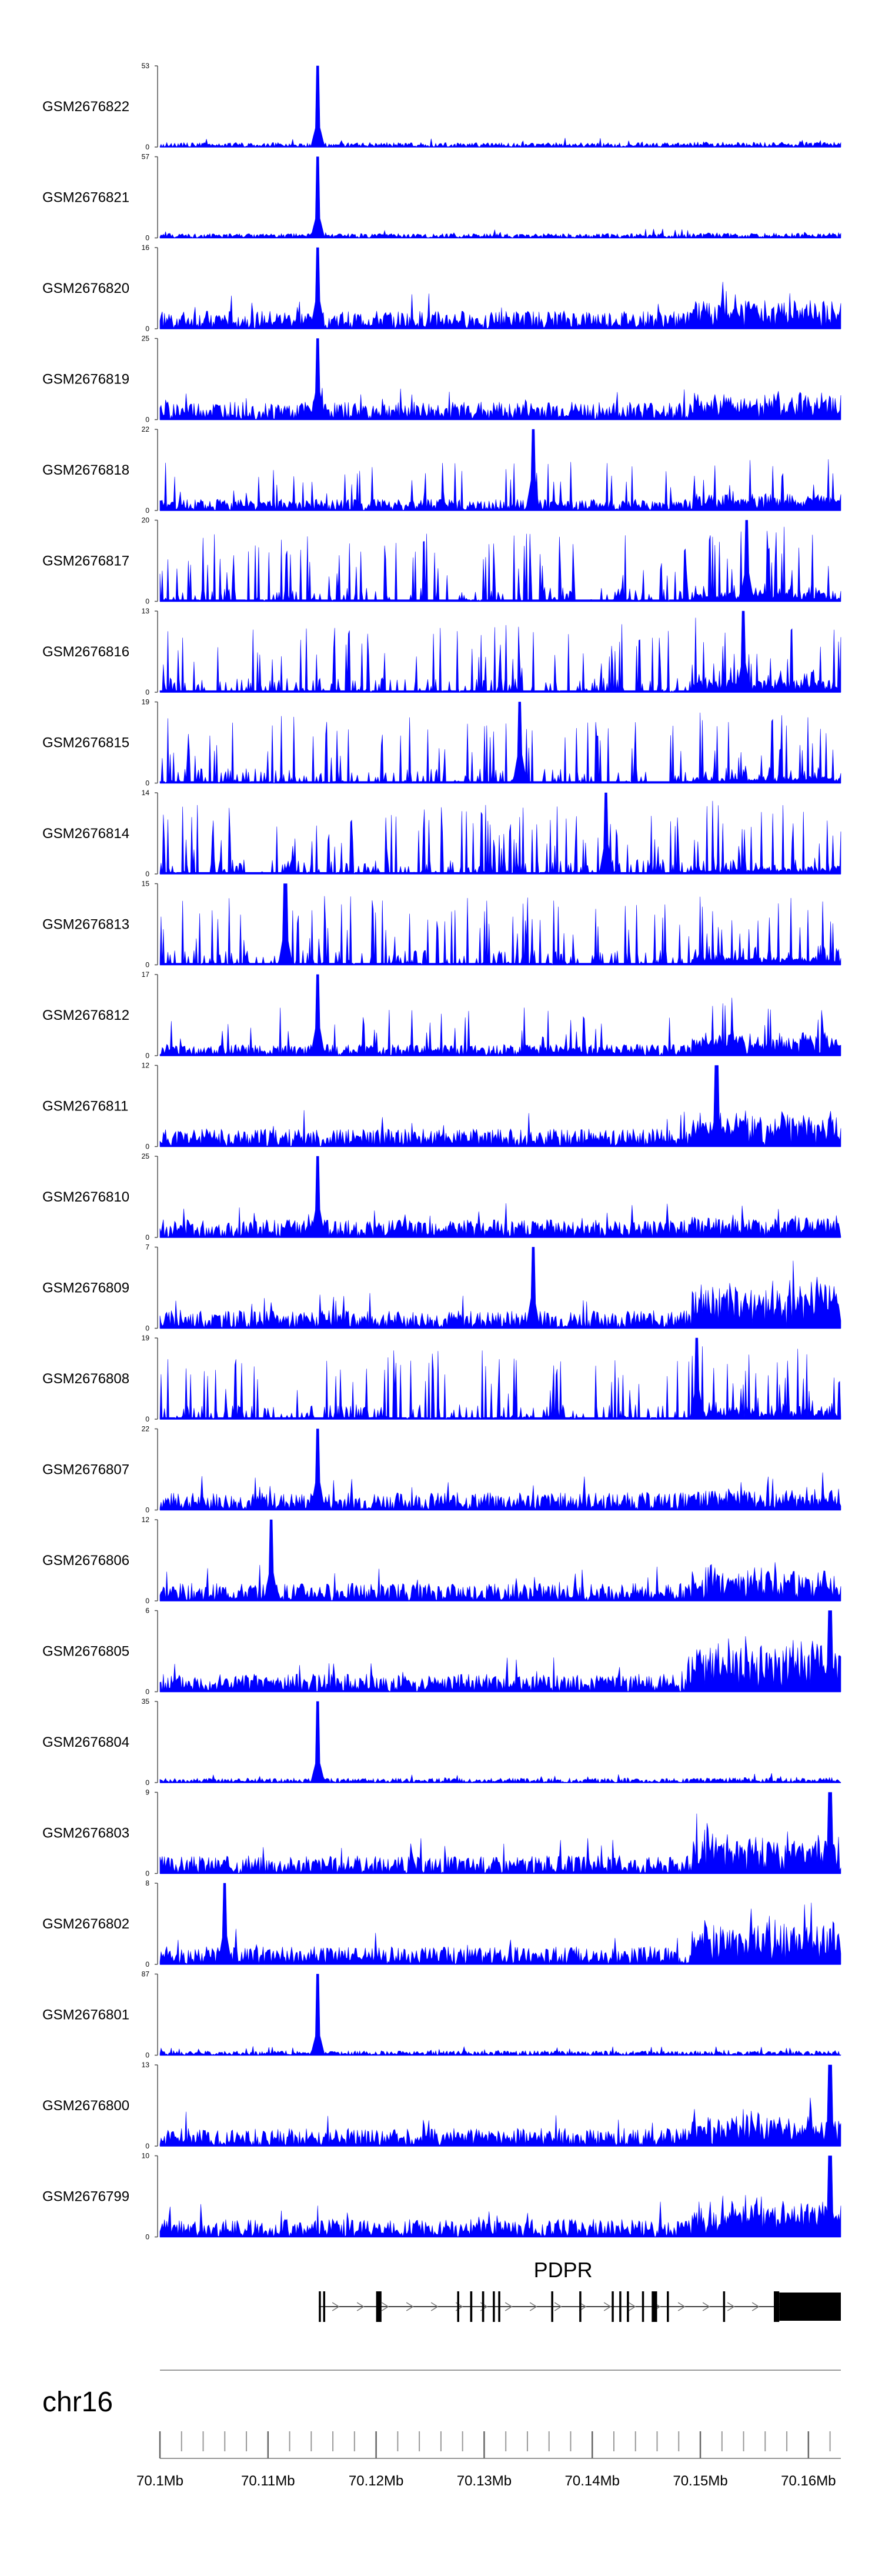 The height and width of the screenshot is (2576, 882). I want to click on track-label: GSM2676799, so click(85, 2197).